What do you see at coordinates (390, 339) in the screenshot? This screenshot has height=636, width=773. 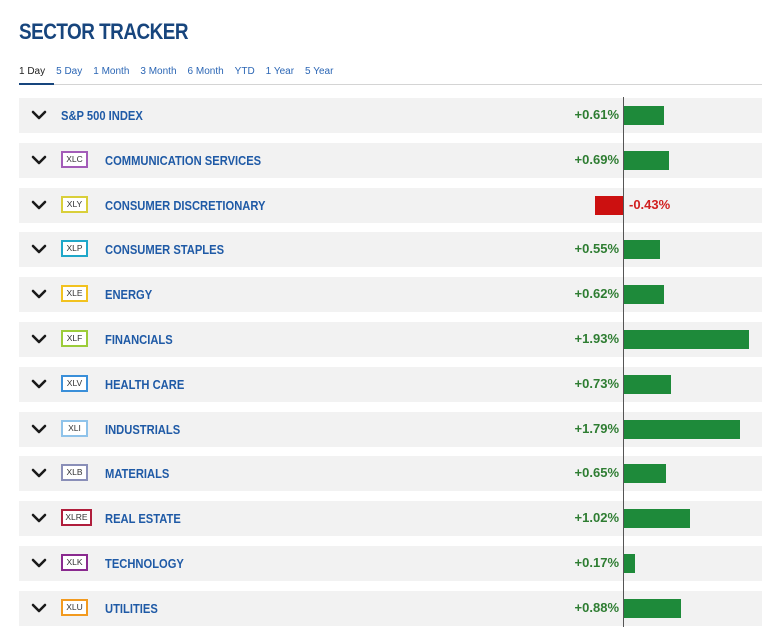 I see `sector-row: XLF FINANCIALS +1.93%` at bounding box center [390, 339].